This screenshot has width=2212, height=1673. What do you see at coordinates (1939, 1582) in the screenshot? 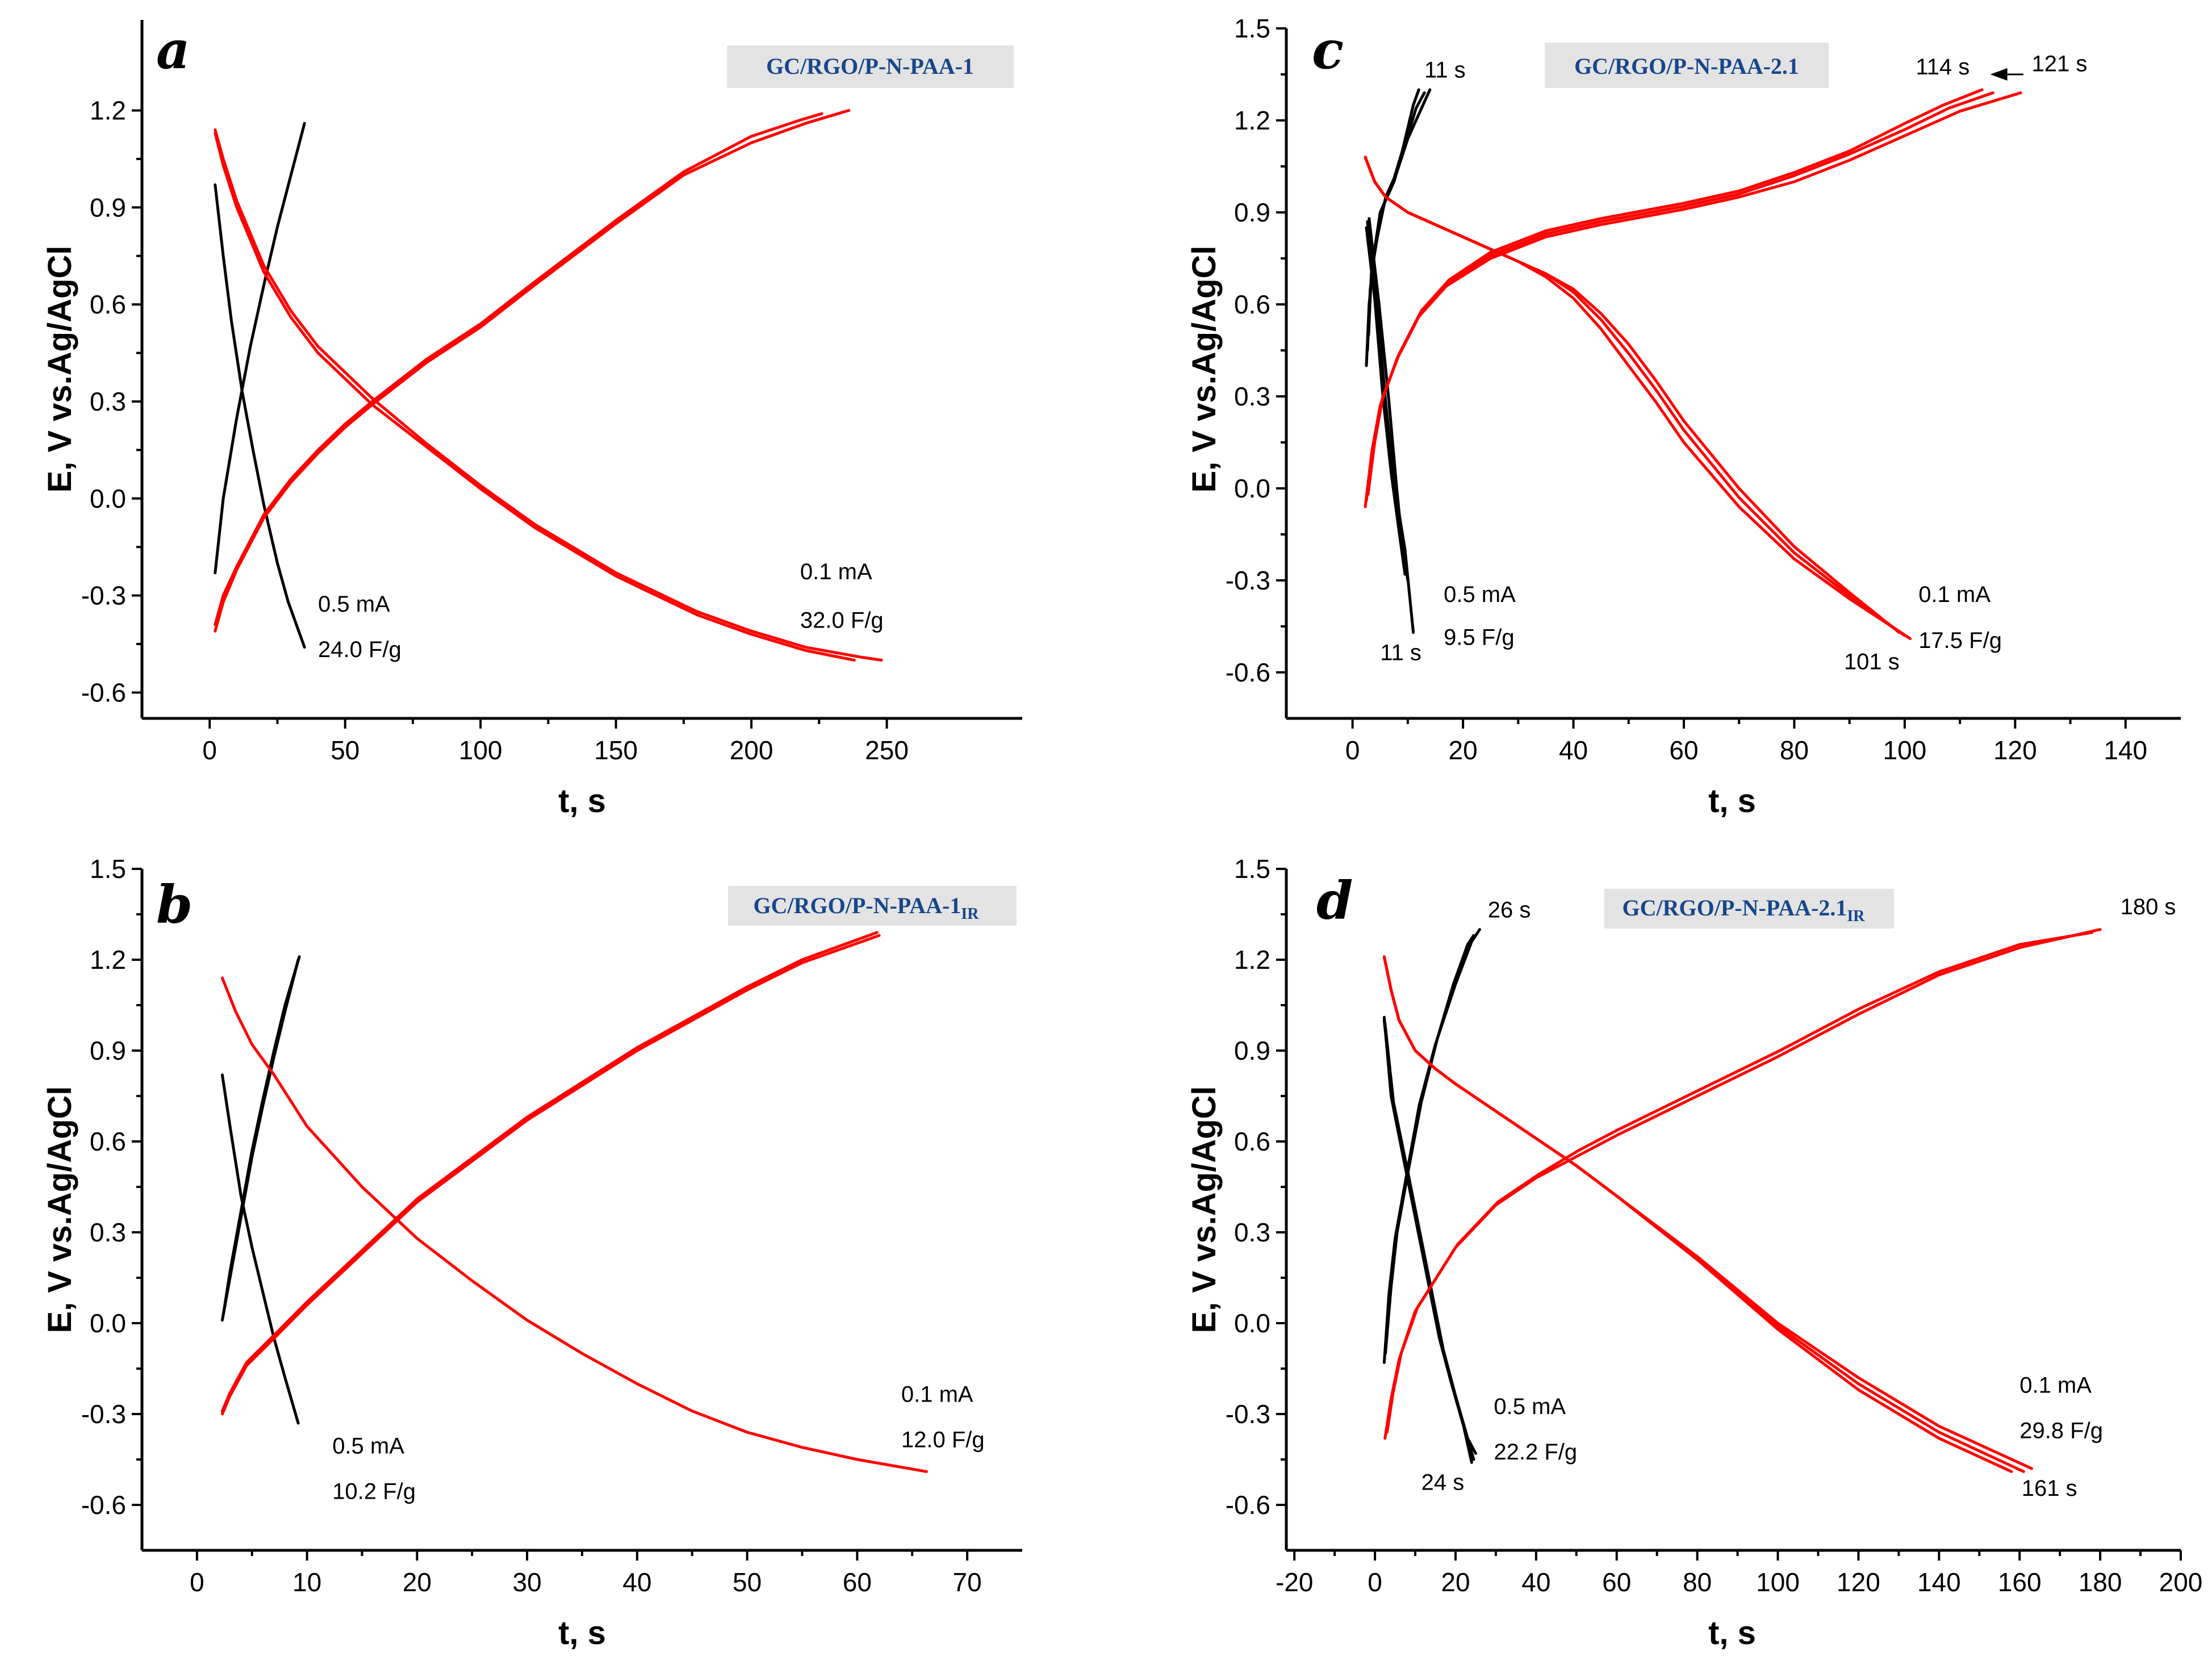
I see `x-tick-label: 140` at bounding box center [1939, 1582].